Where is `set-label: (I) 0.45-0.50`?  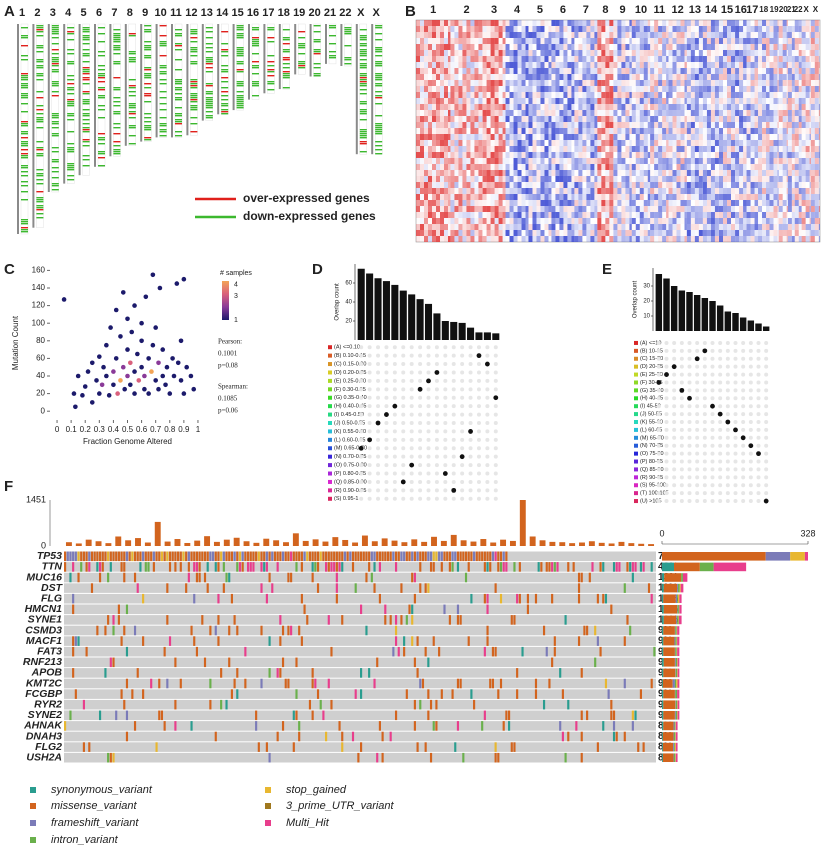
set-label: (I) 0.45-0.50 is located at coordinates (349, 415).